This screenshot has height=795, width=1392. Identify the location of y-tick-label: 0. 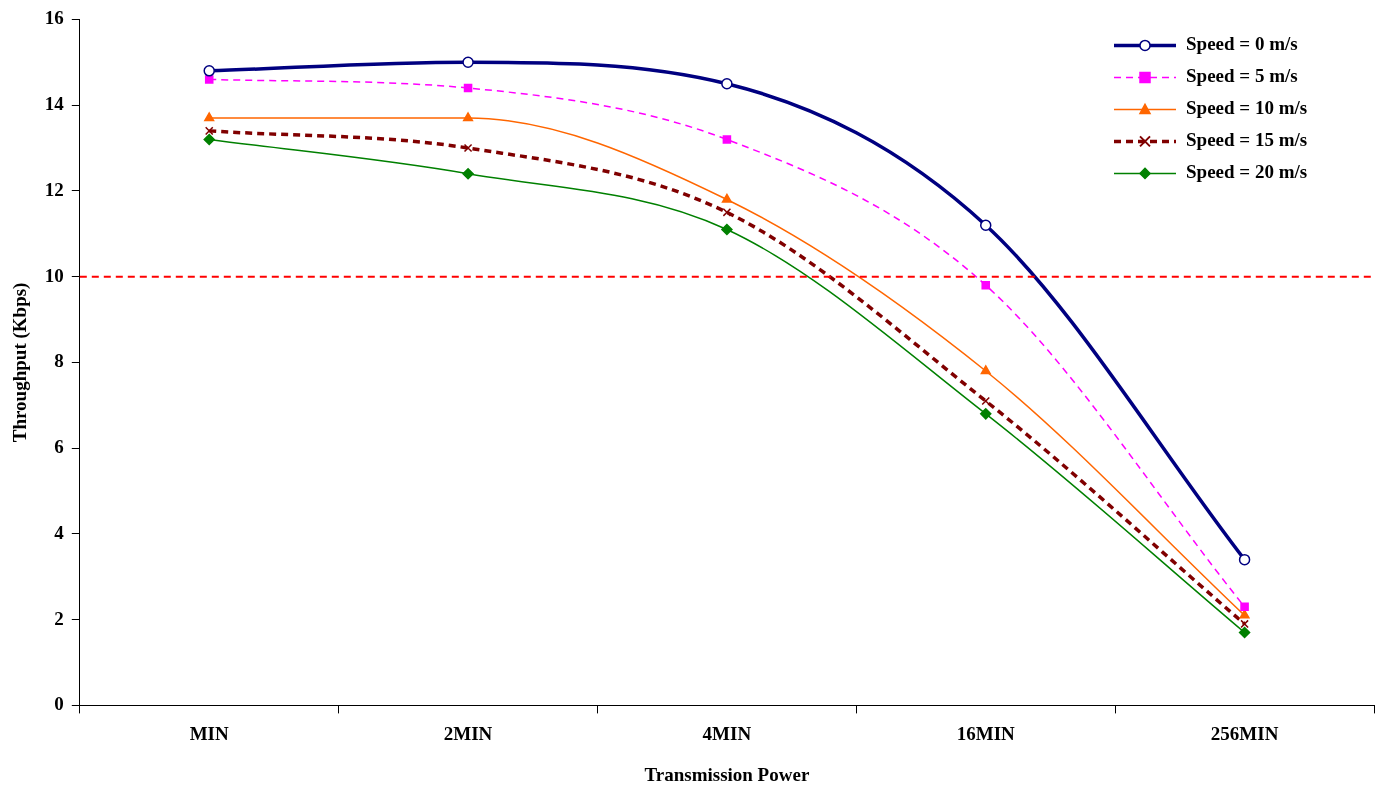
(59, 704).